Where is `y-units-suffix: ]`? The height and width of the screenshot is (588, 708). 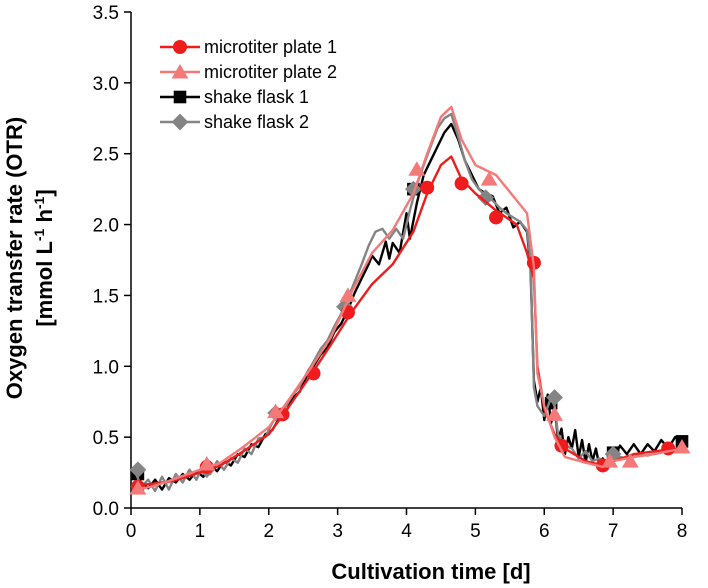
y-units-suffix: ] is located at coordinates (44, 192).